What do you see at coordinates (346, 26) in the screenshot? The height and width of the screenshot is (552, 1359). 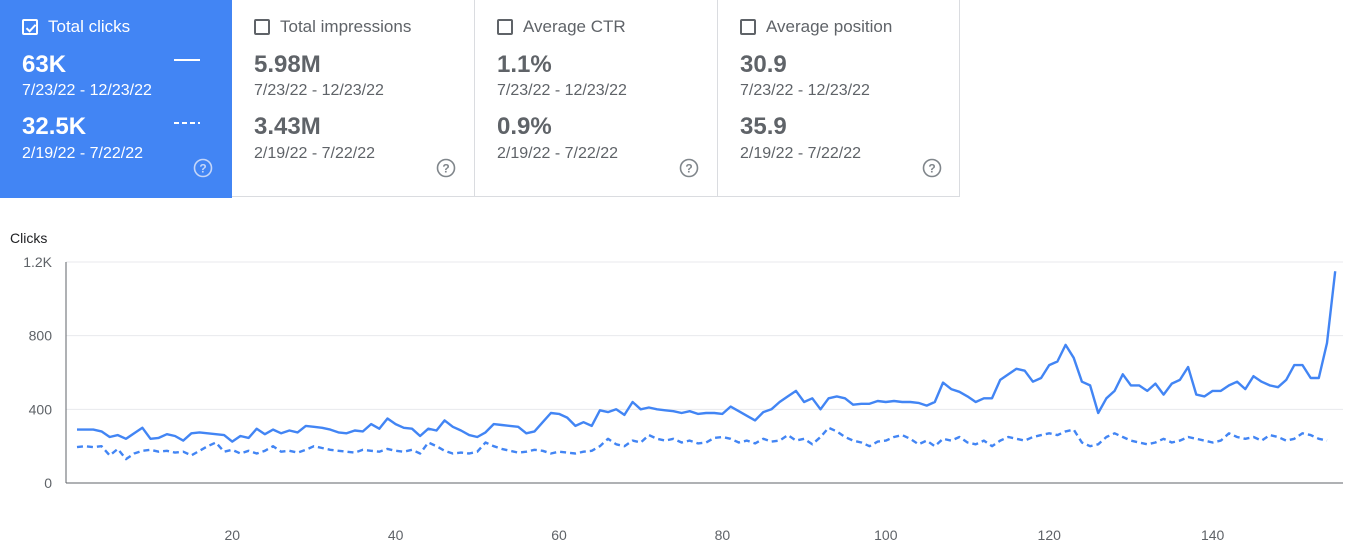 I see `metric-label: Total impressions` at bounding box center [346, 26].